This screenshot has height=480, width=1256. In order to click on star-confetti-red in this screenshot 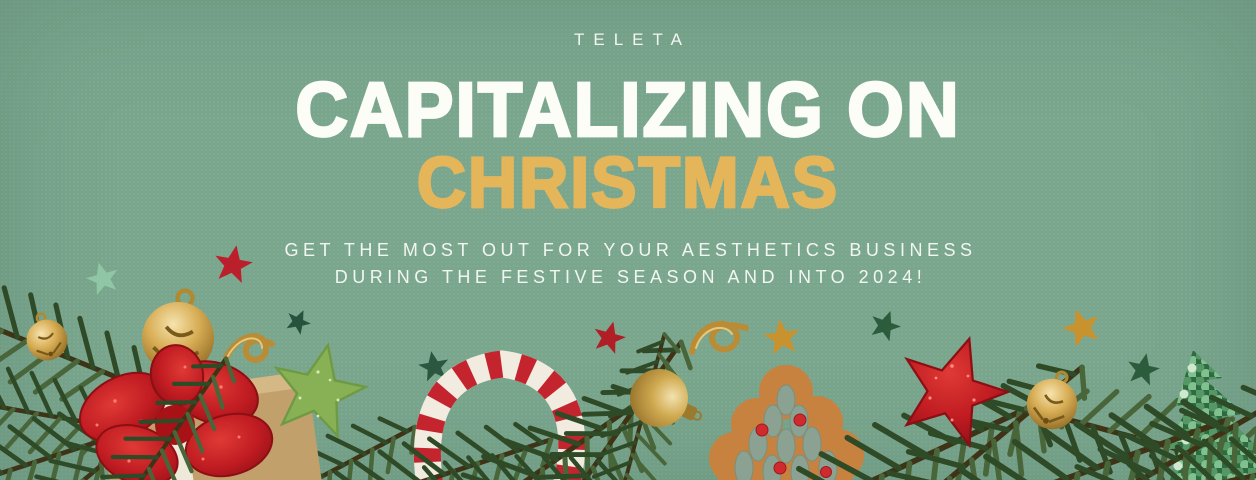, I will do `click(609, 336)`.